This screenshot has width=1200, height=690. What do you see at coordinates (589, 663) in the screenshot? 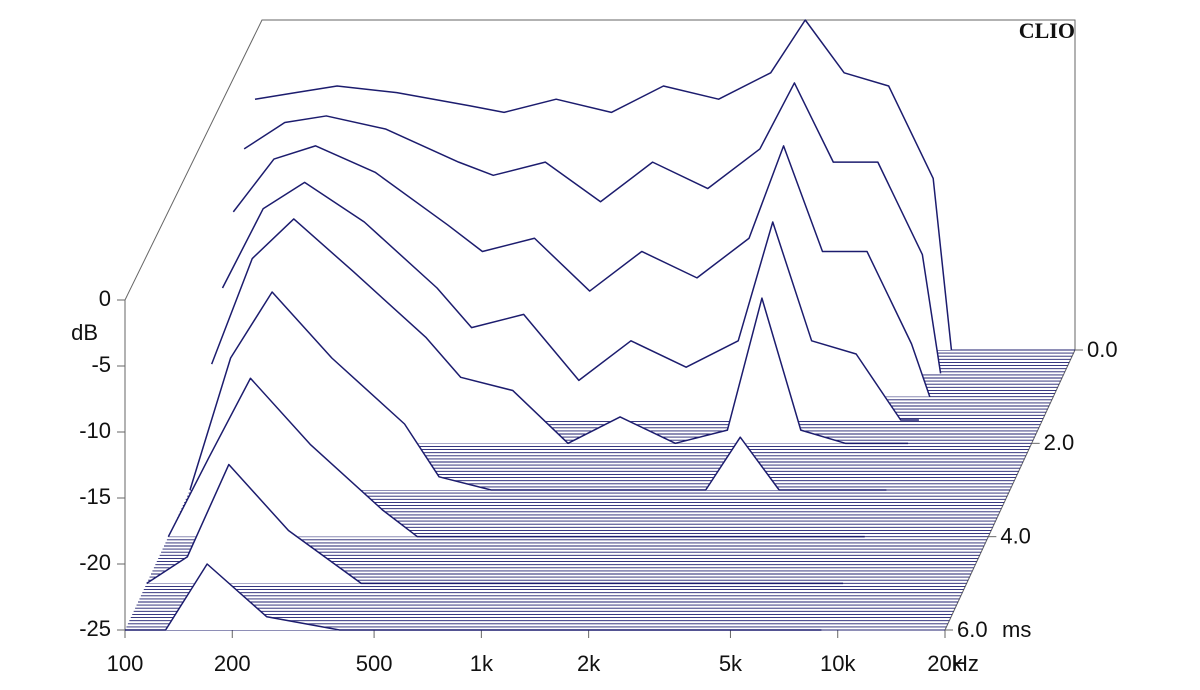
I see `x-tick-label: 2k` at bounding box center [589, 663].